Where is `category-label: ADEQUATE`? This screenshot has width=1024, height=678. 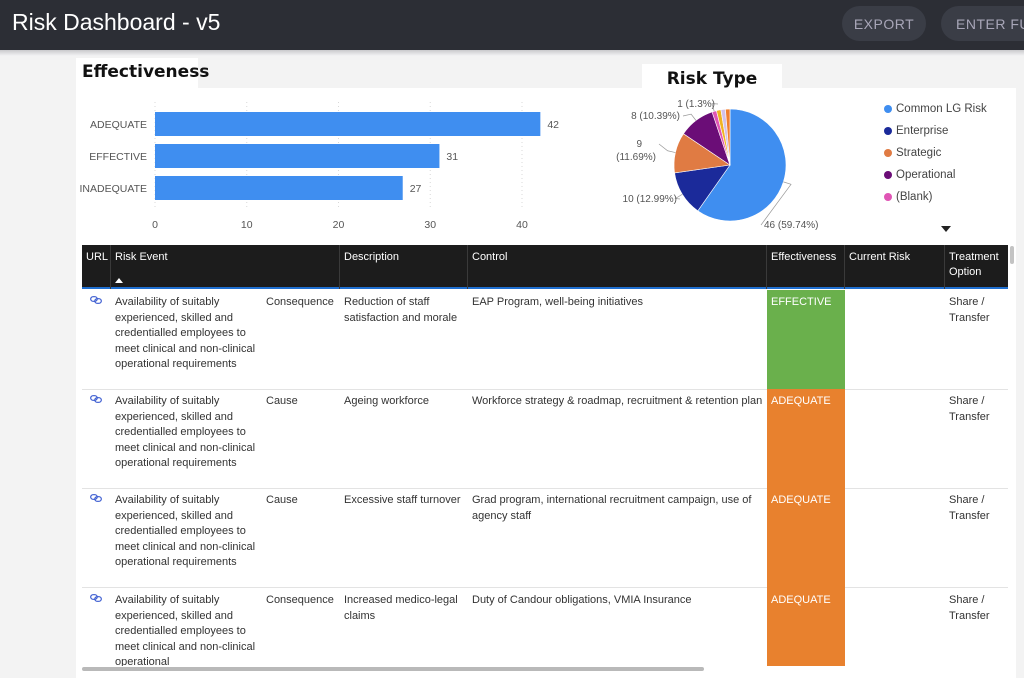
category-label: ADEQUATE is located at coordinates (118, 125).